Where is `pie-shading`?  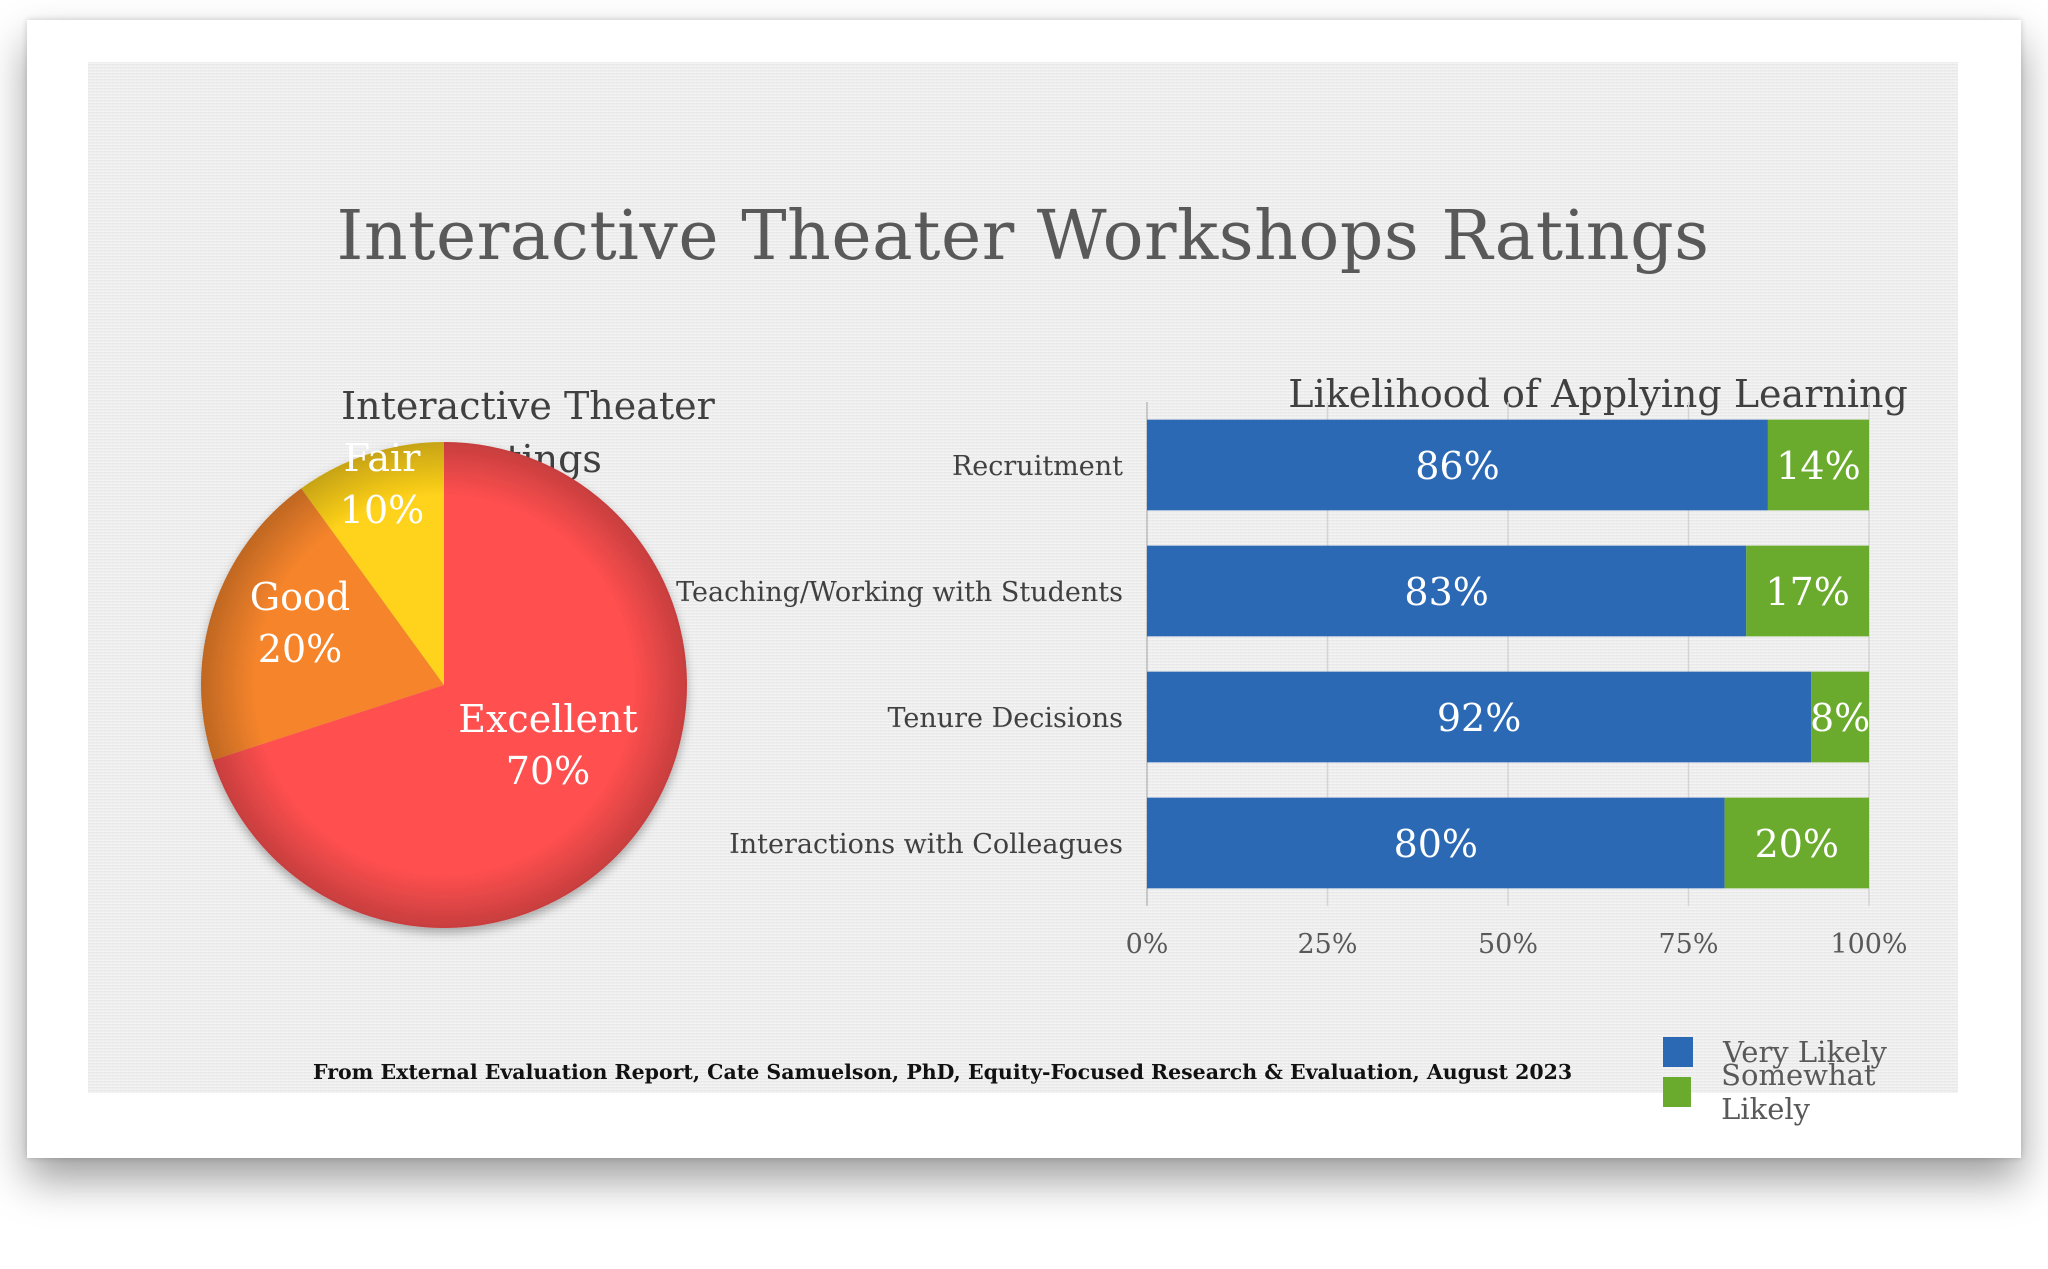
pie-shading is located at coordinates (444, 685).